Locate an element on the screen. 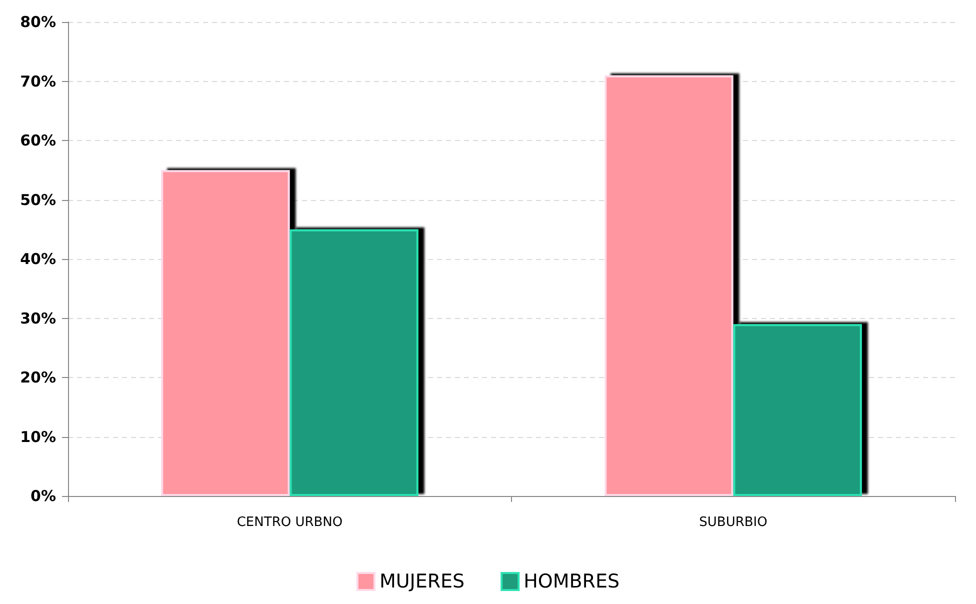 The image size is (976, 604). y-tick-label: 80% is located at coordinates (38, 22).